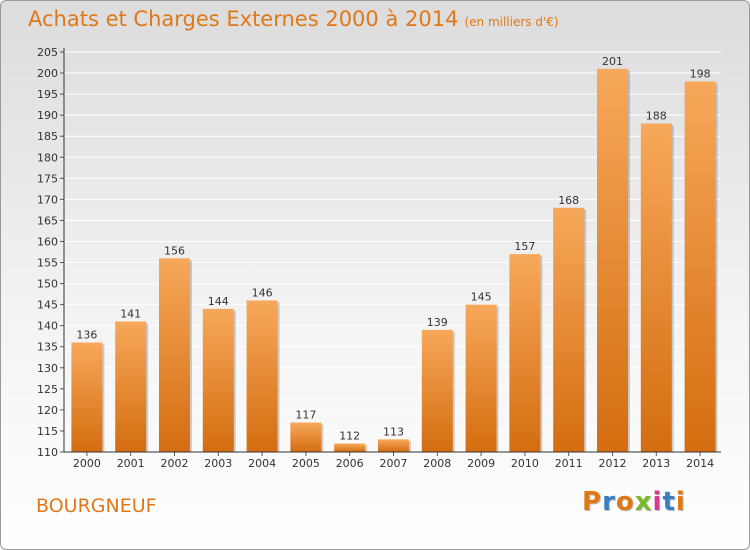 The height and width of the screenshot is (550, 750). I want to click on x-tick-label: 2007, so click(394, 463).